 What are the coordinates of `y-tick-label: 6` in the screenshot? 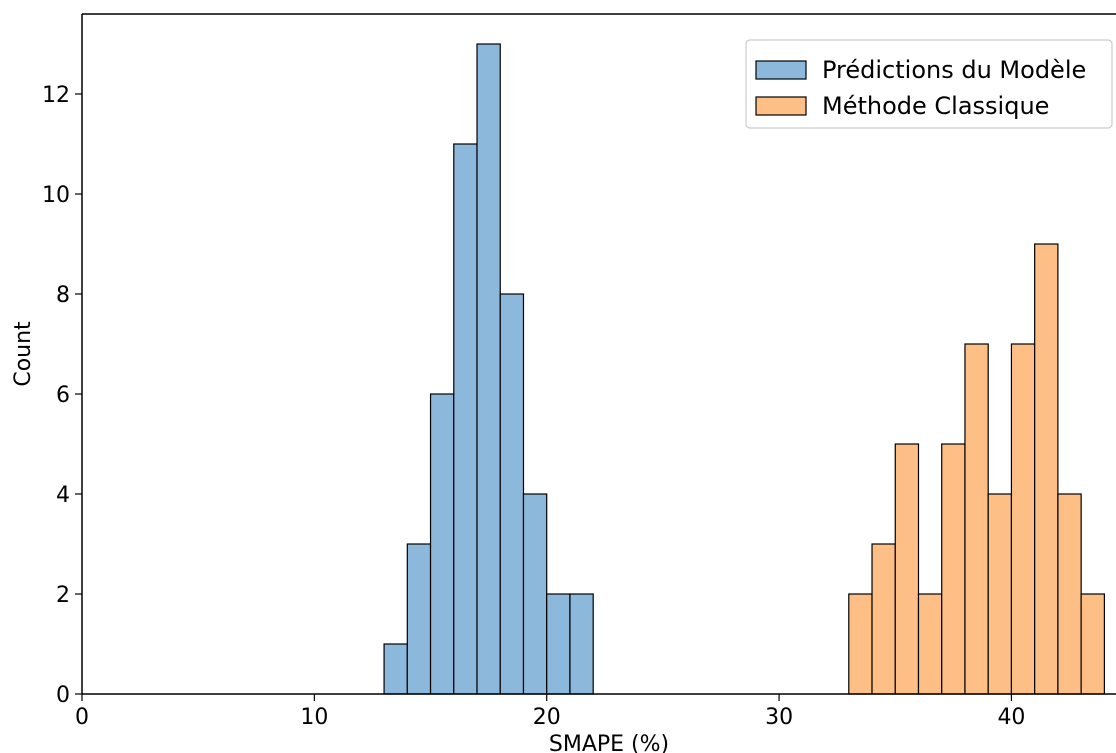 It's located at (63, 395).